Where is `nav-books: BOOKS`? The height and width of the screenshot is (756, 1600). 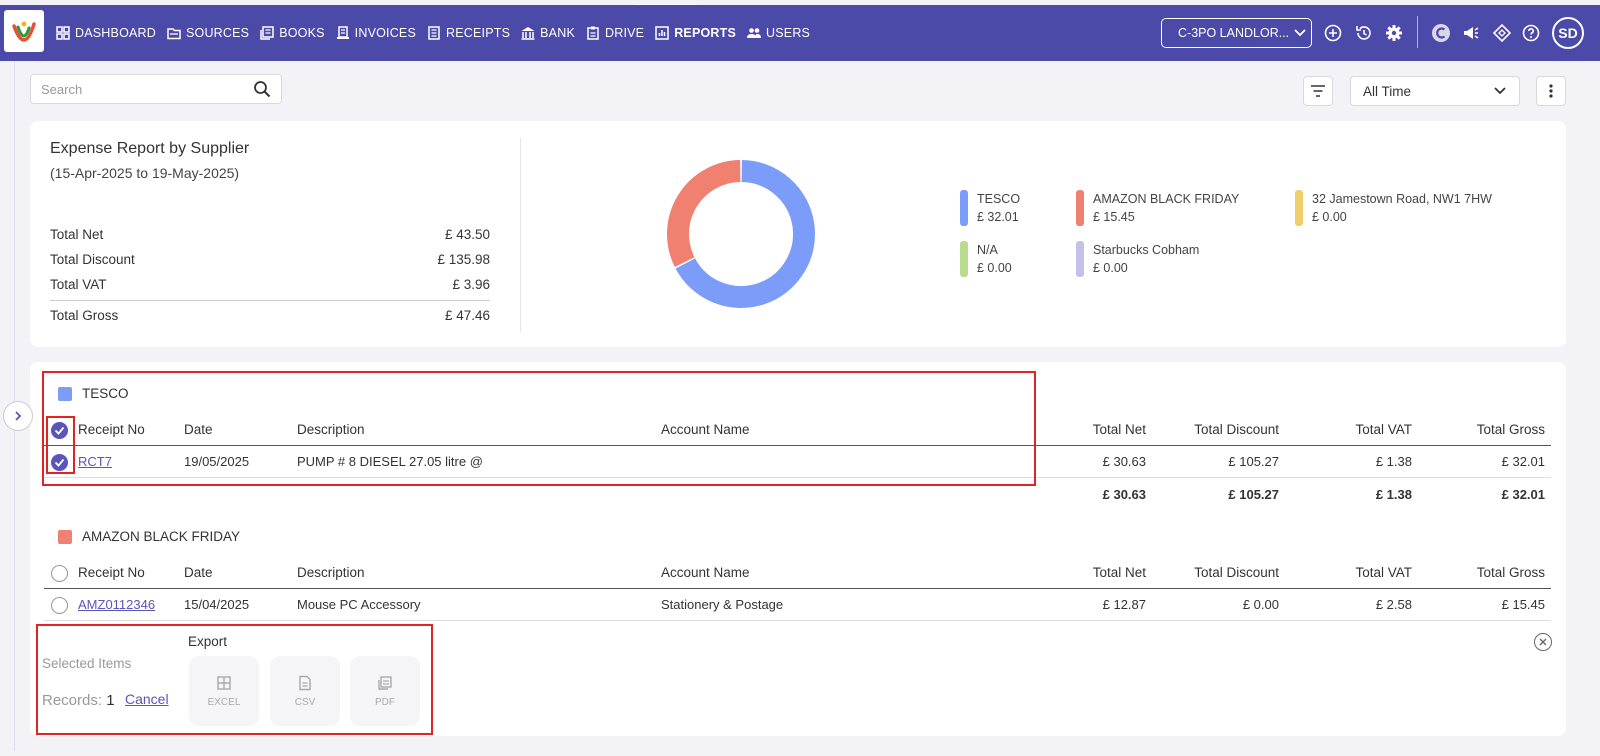
nav-books: BOOKS is located at coordinates (291, 33).